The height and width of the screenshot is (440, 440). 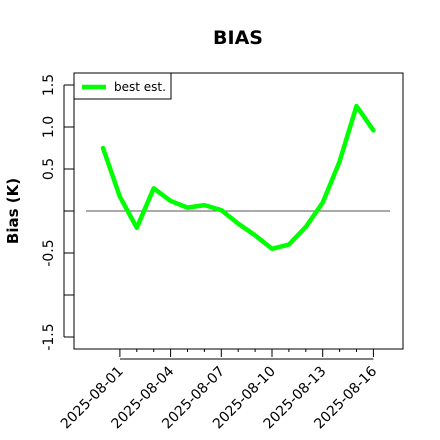 What do you see at coordinates (49, 127) in the screenshot?
I see `y-tick-label: 1.0` at bounding box center [49, 127].